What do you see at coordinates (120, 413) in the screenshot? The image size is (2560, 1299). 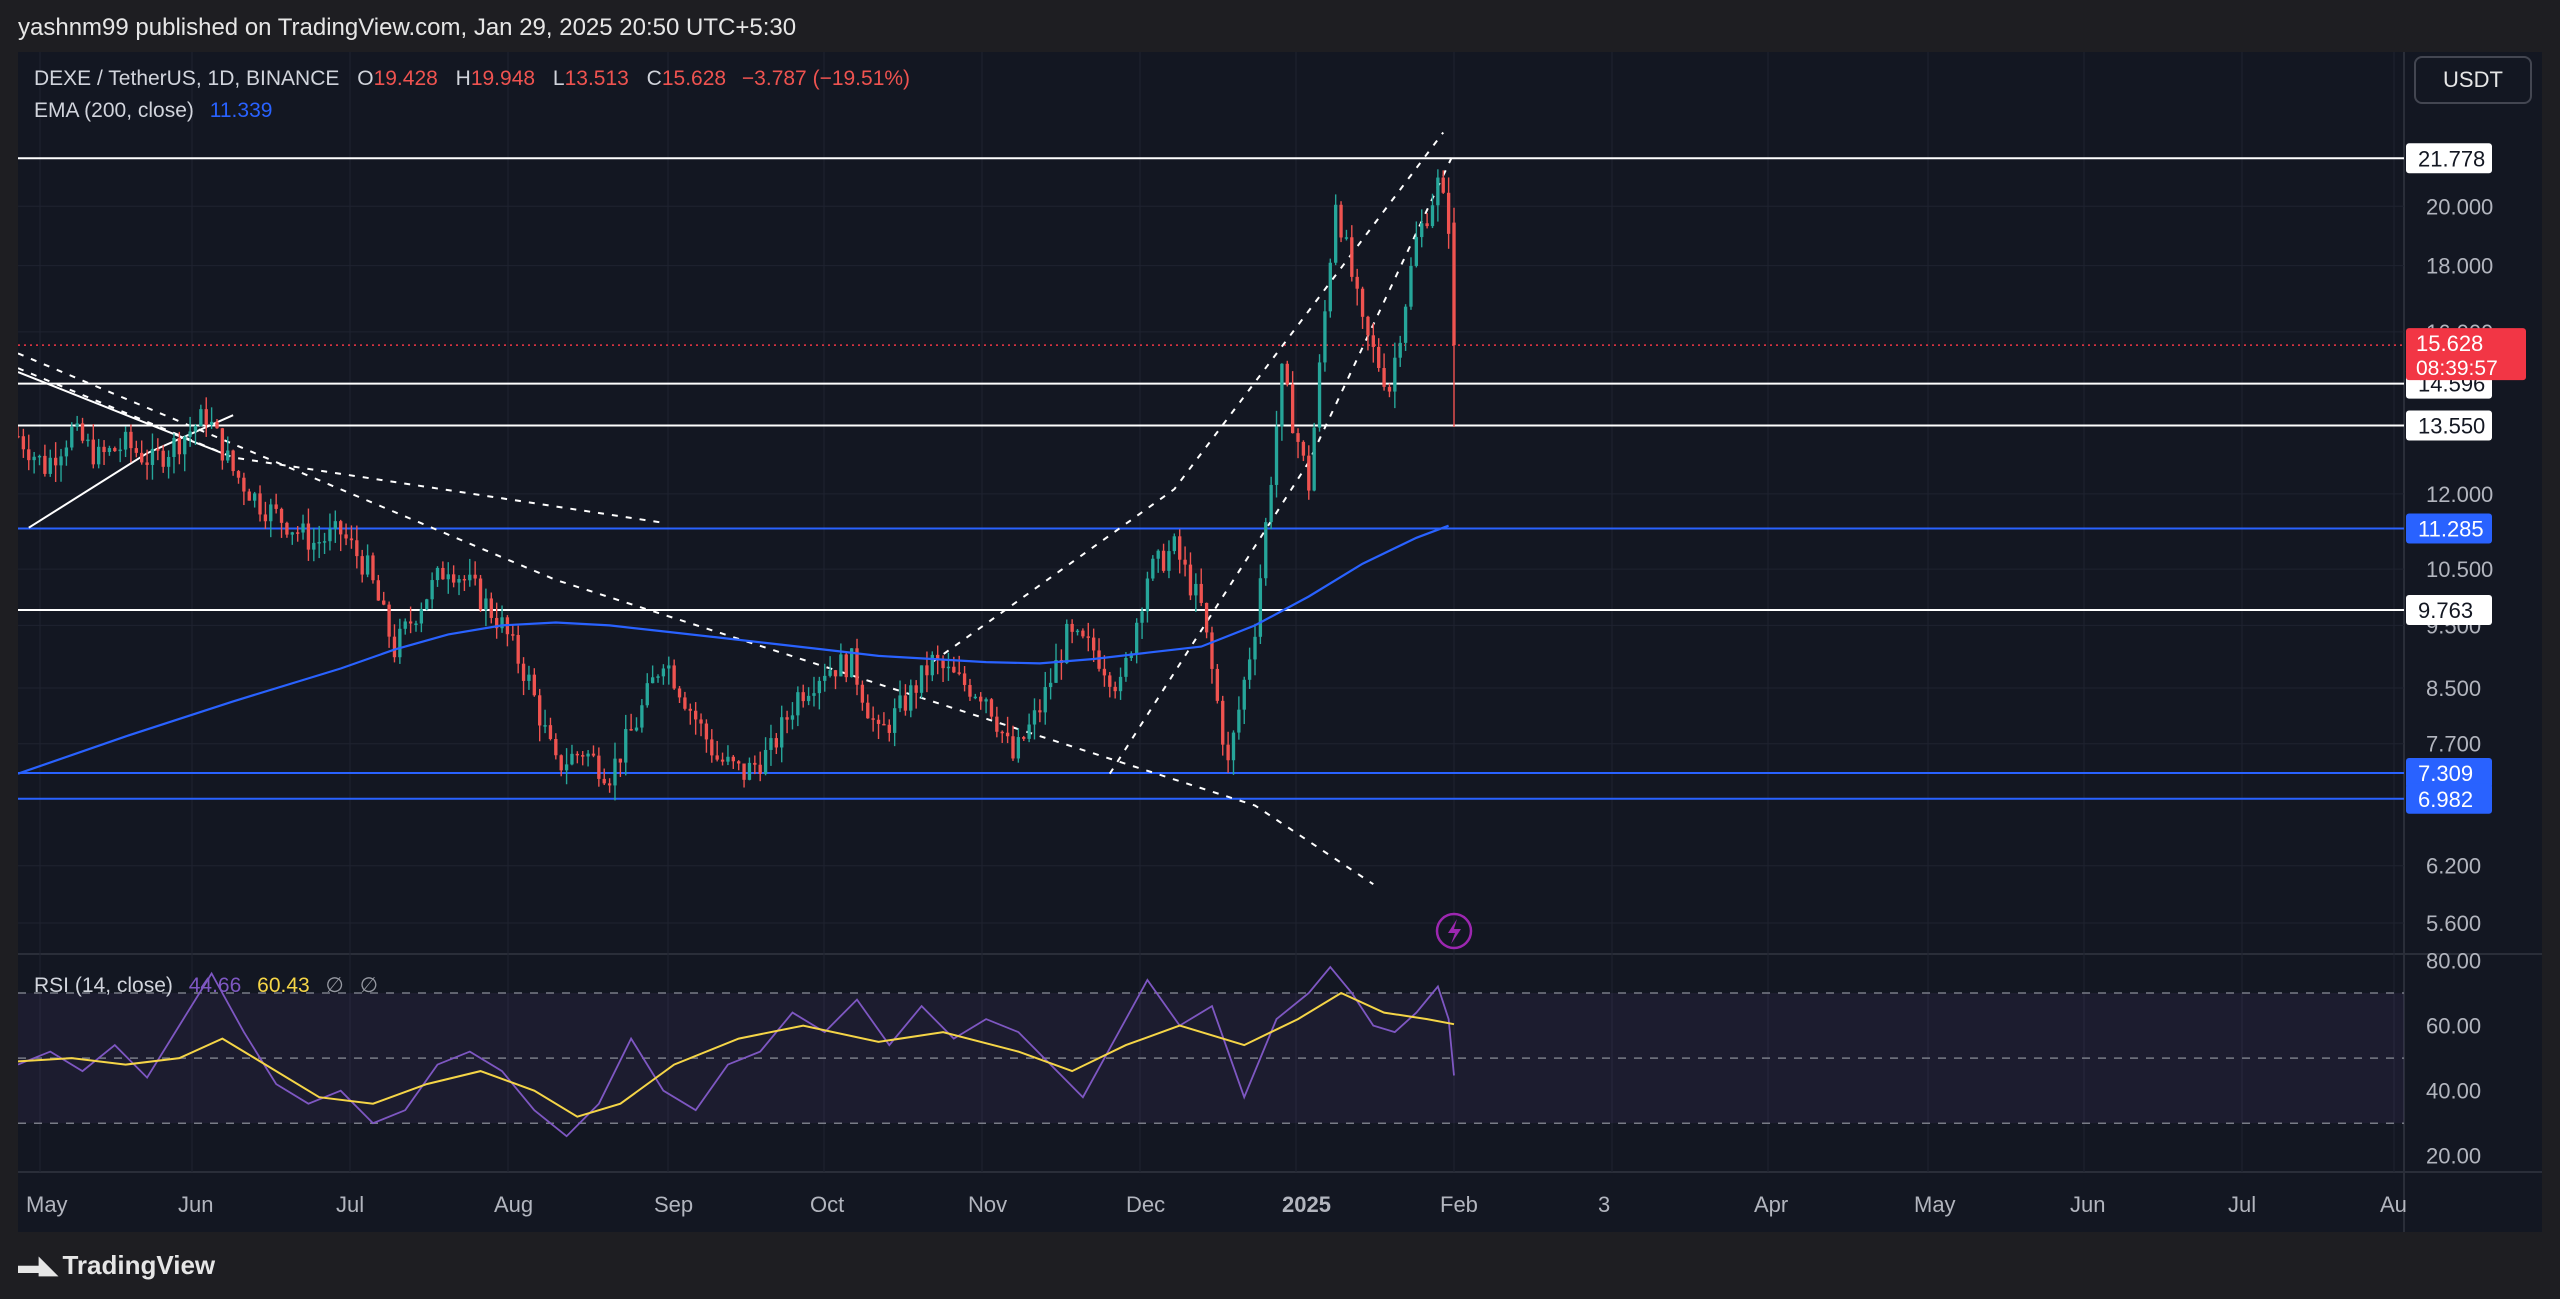 I see `rising-solid-line-a` at bounding box center [120, 413].